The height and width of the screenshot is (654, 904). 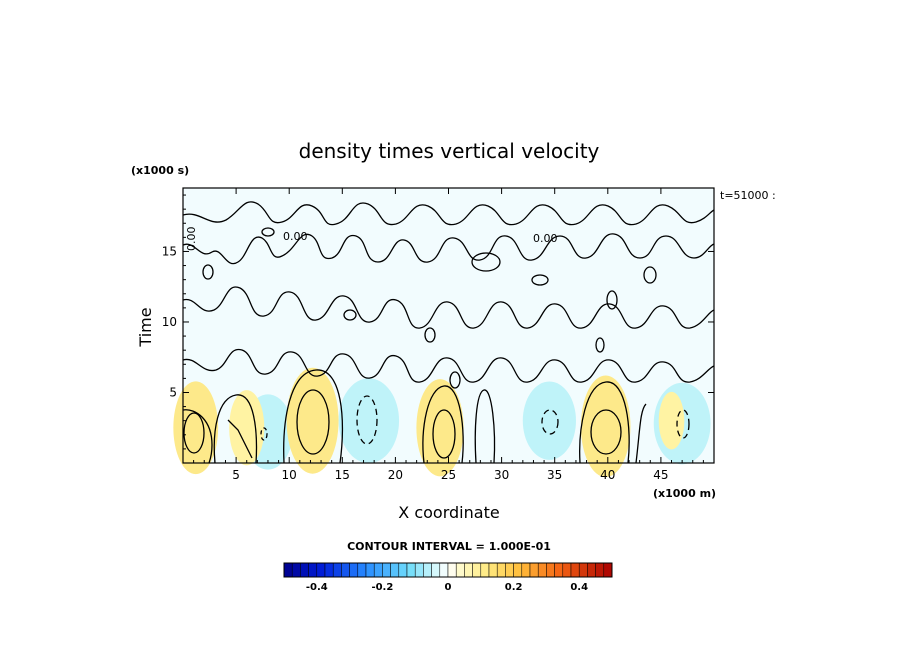 What do you see at coordinates (684, 493) in the screenshot?
I see `x-unit-label: (x1000 m)` at bounding box center [684, 493].